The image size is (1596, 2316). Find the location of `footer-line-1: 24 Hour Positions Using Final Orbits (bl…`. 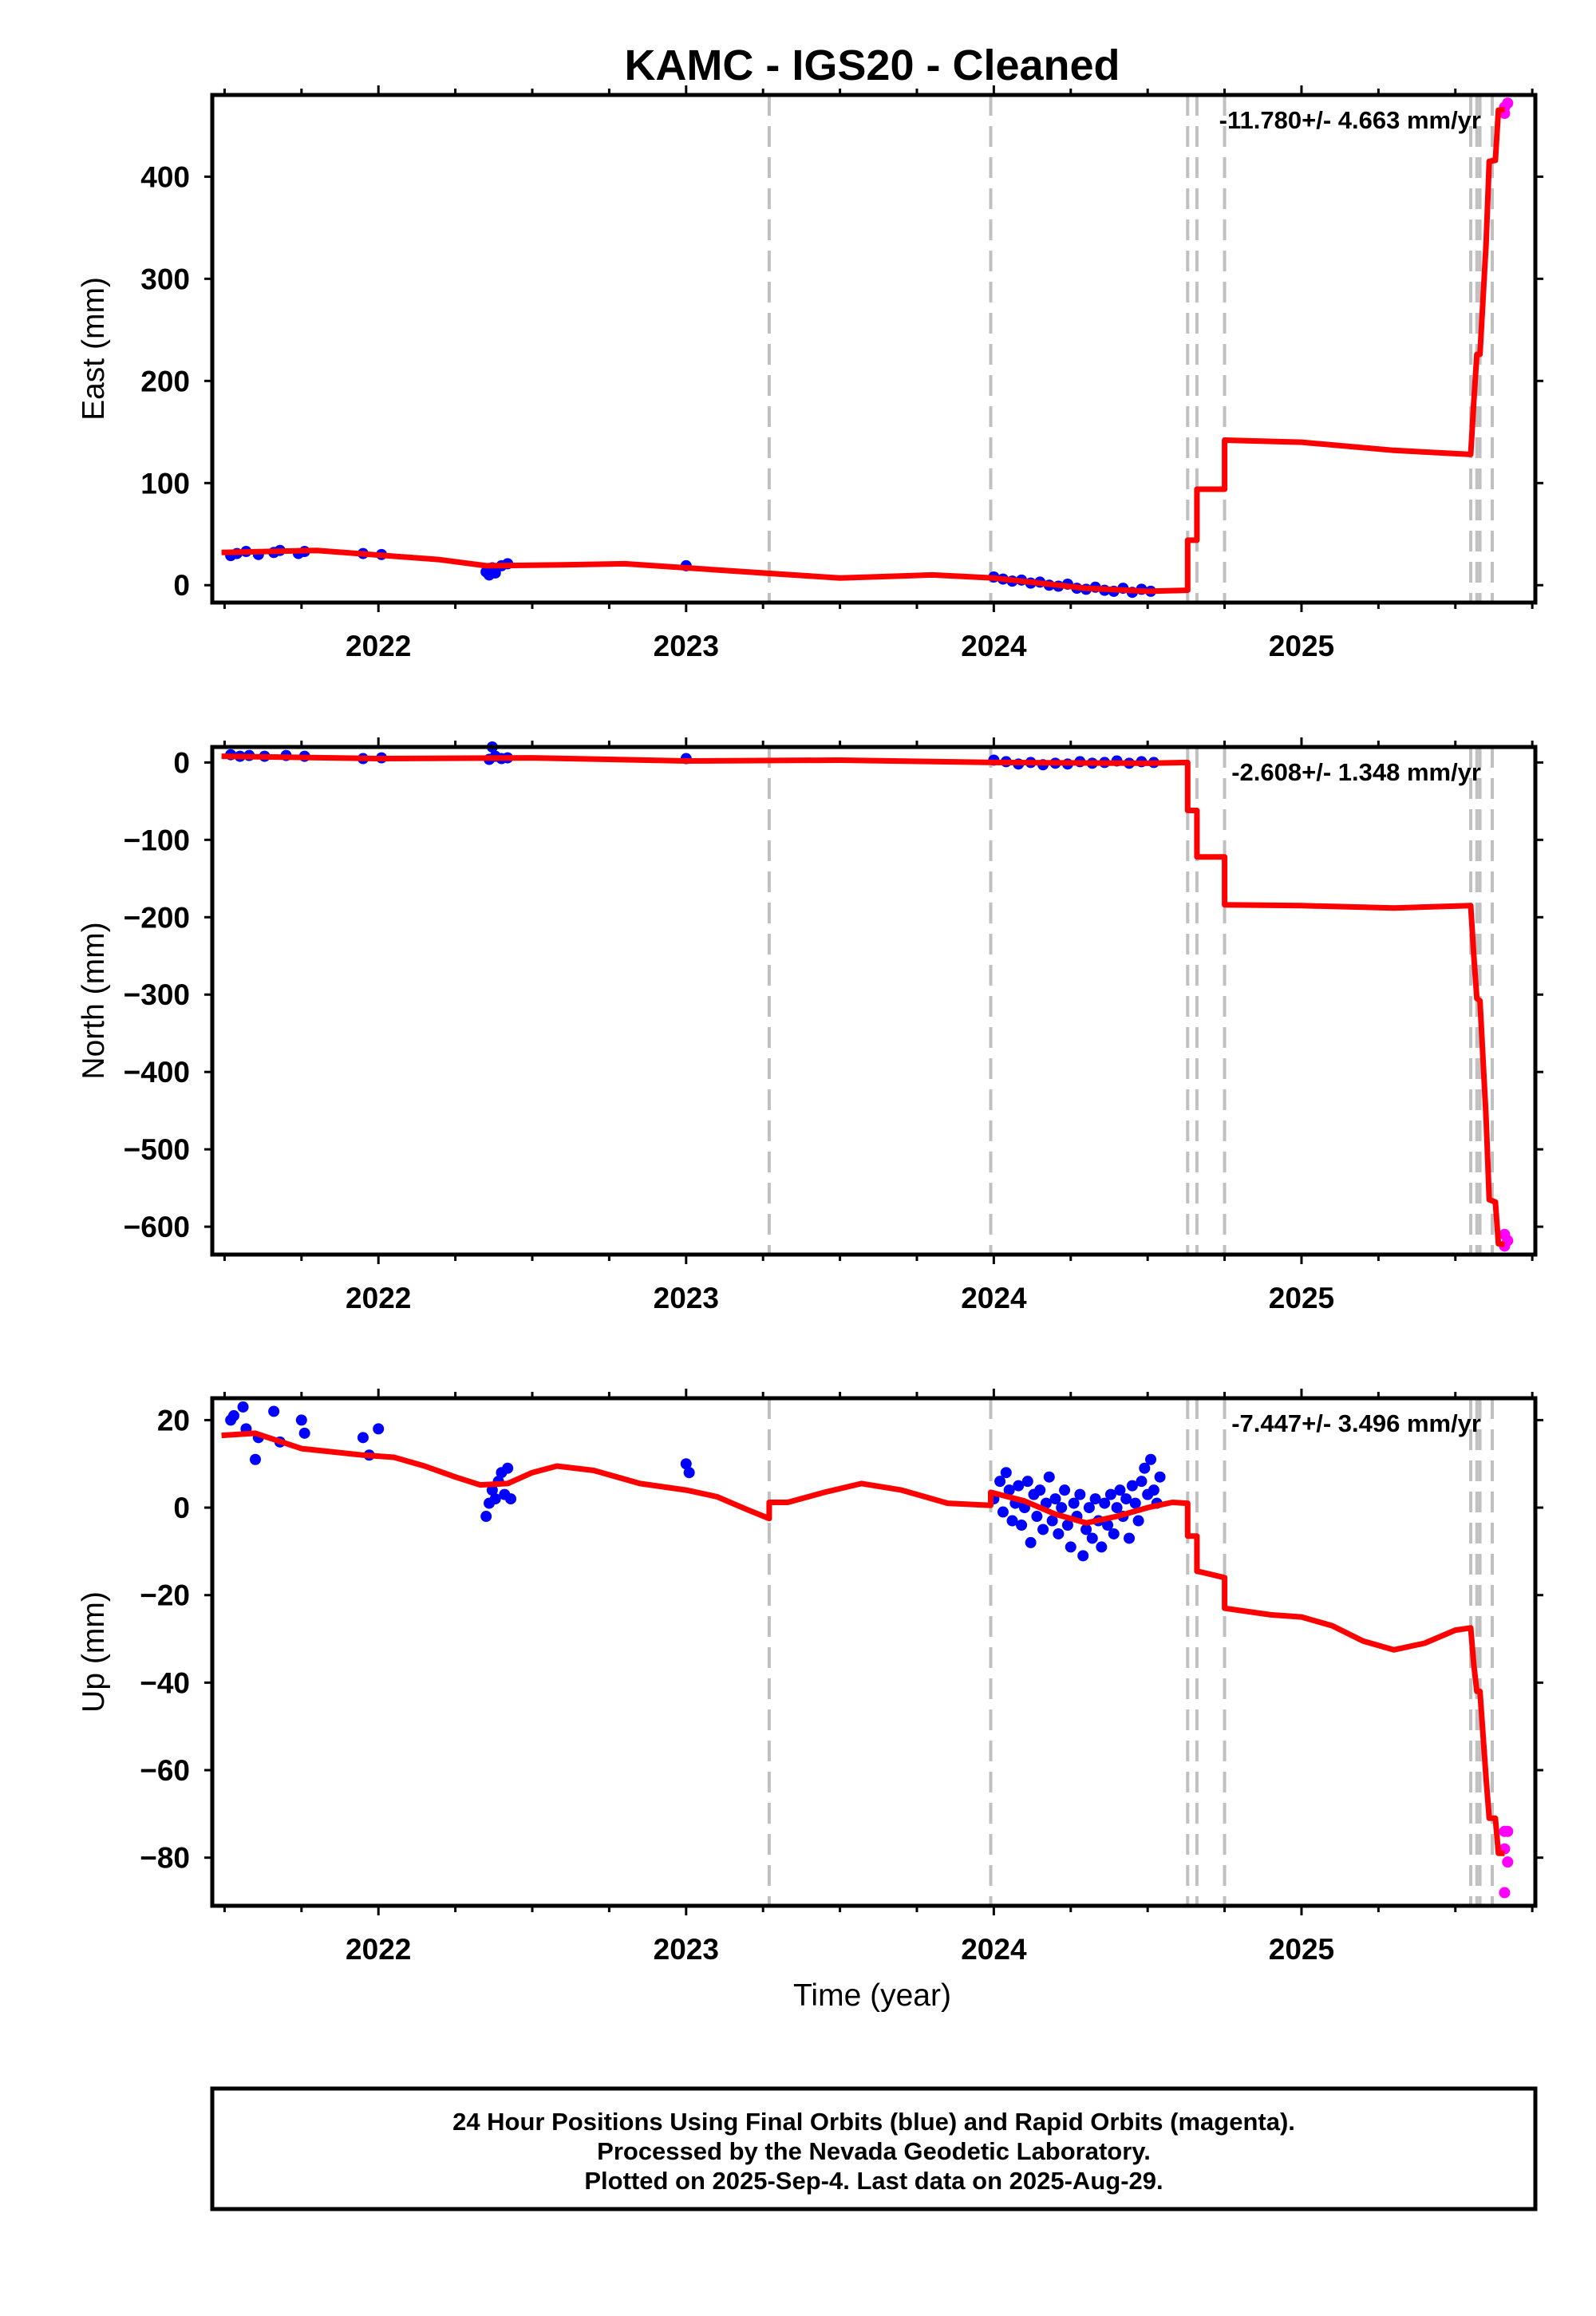

footer-line-1: 24 Hour Positions Using Final Orbits (bl… is located at coordinates (873, 2122).